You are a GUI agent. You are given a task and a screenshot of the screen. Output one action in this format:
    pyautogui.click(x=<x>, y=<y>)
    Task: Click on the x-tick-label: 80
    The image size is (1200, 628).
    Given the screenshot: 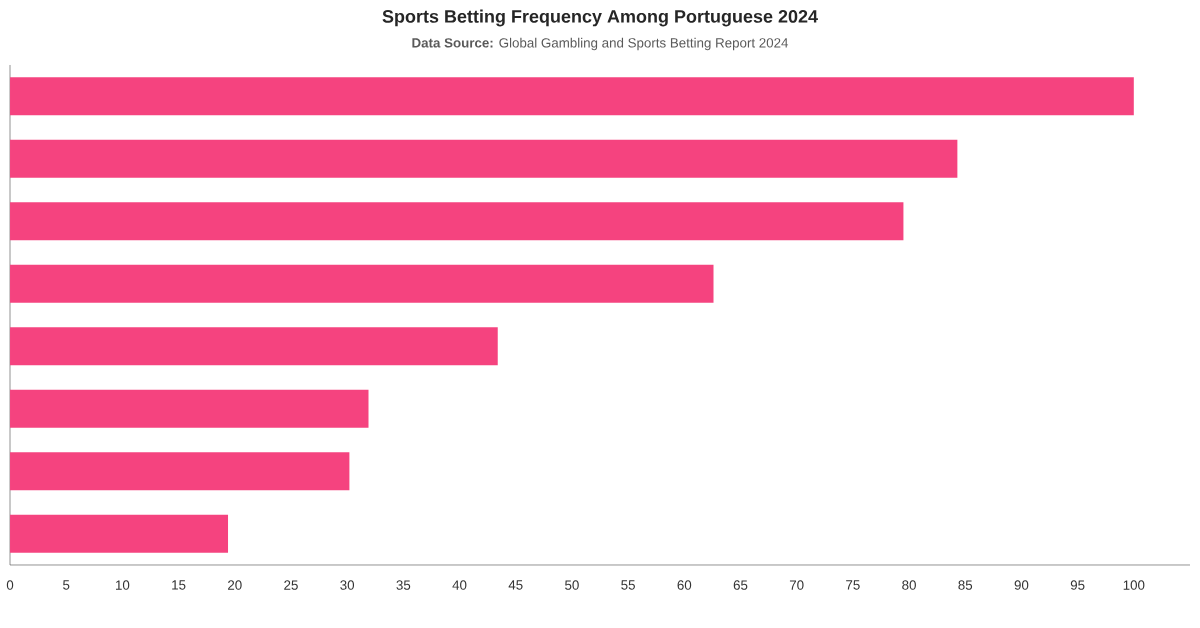 What is the action you would take?
    pyautogui.click(x=909, y=585)
    